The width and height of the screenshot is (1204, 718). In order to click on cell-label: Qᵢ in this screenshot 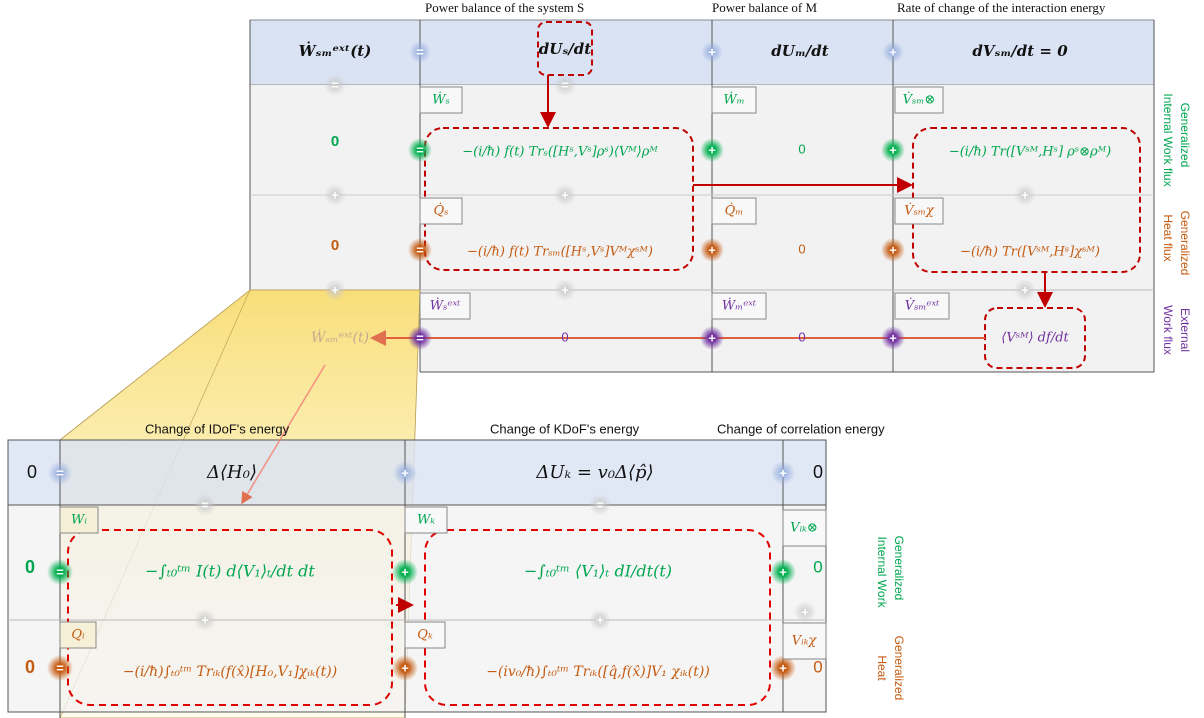, I will do `click(78, 635)`.